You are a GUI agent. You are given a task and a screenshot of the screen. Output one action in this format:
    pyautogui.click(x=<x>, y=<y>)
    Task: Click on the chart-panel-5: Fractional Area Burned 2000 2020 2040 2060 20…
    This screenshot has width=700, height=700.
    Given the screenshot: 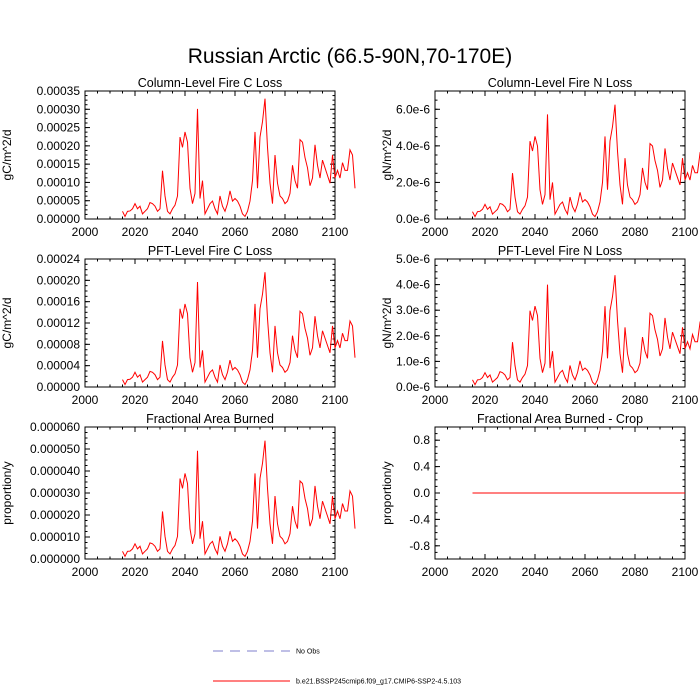 What is the action you would take?
    pyautogui.click(x=178, y=495)
    